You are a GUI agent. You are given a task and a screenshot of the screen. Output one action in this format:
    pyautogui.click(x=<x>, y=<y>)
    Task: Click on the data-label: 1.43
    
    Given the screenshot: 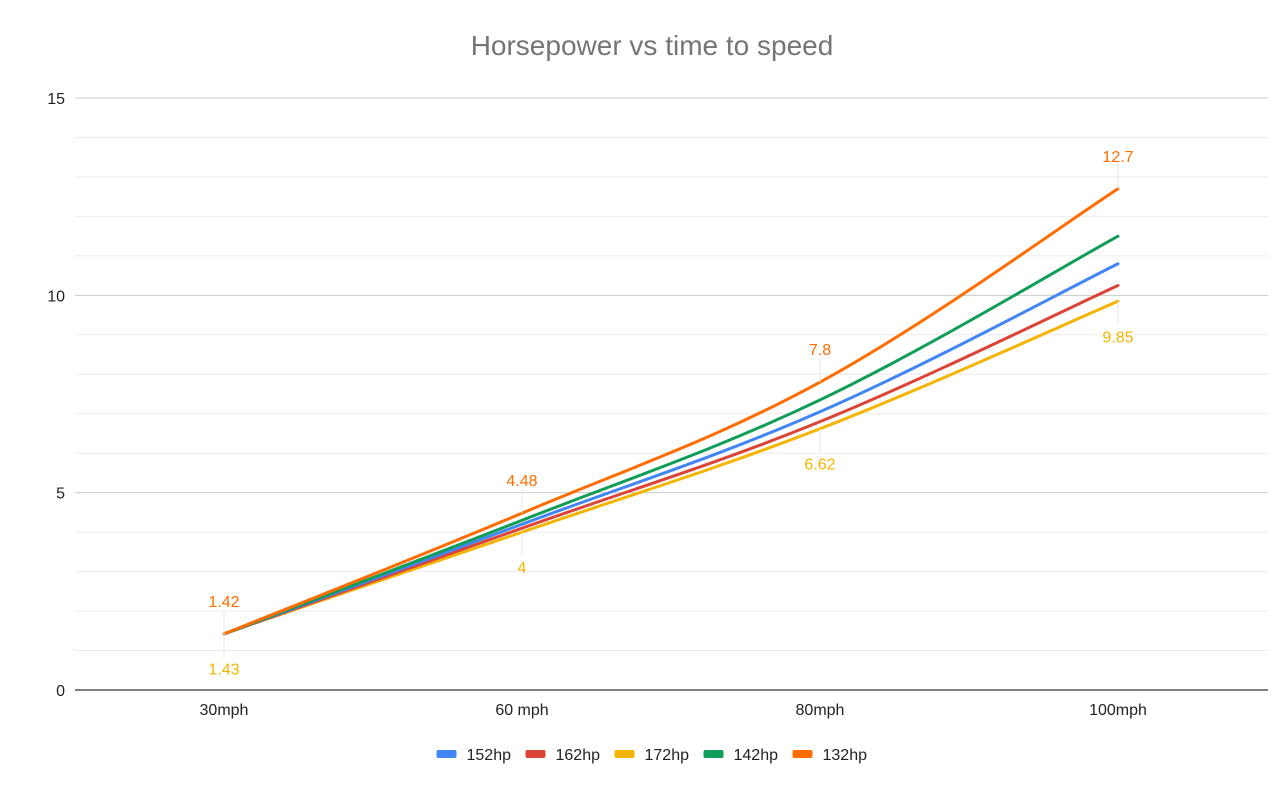 What is the action you would take?
    pyautogui.click(x=223, y=670)
    